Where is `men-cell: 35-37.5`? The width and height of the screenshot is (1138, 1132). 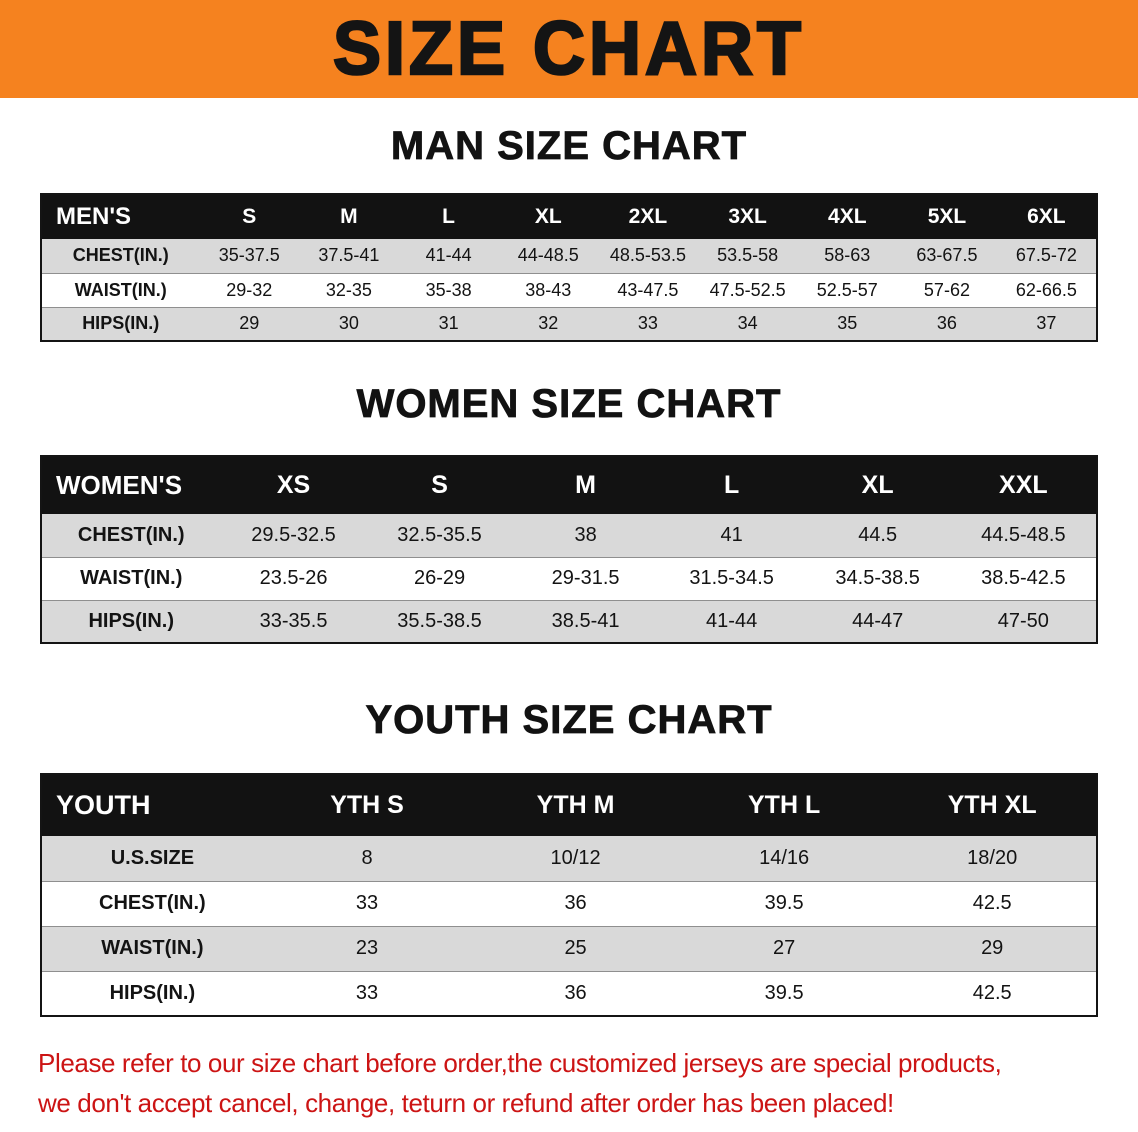
men-cell: 35-37.5 is located at coordinates (249, 255).